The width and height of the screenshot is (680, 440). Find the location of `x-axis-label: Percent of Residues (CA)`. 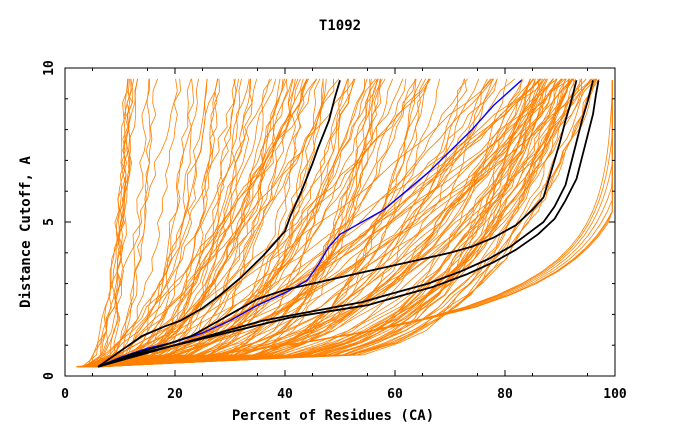

x-axis-label: Percent of Residues (CA) is located at coordinates (333, 416).